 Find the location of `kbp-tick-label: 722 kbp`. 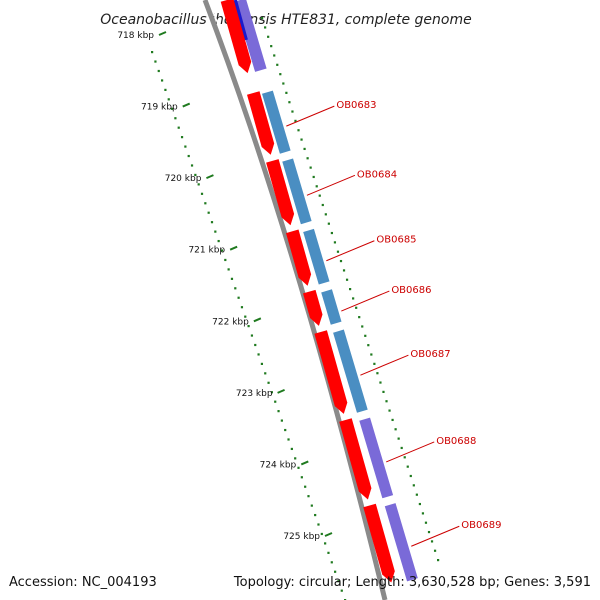

kbp-tick-label: 722 kbp is located at coordinates (230, 322).